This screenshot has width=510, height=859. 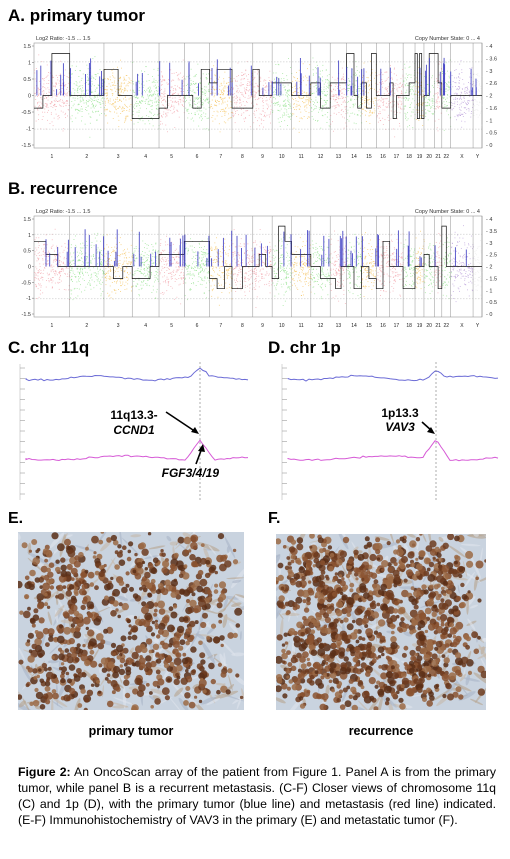 What do you see at coordinates (420, 326) in the screenshot?
I see `panel-b-chr-label: 19` at bounding box center [420, 326].